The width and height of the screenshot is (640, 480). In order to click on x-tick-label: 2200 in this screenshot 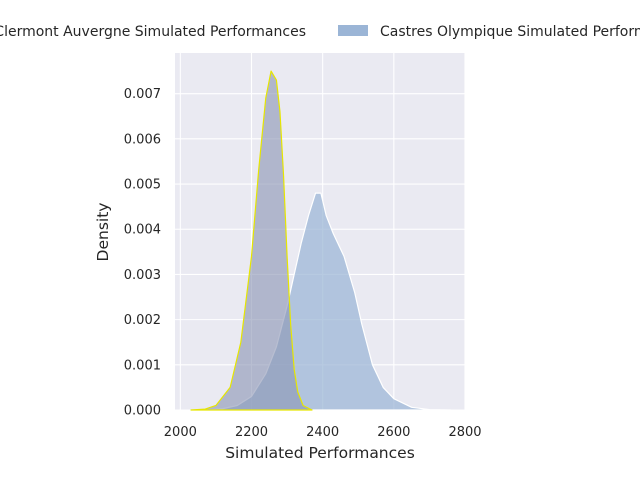, I will do `click(251, 432)`.